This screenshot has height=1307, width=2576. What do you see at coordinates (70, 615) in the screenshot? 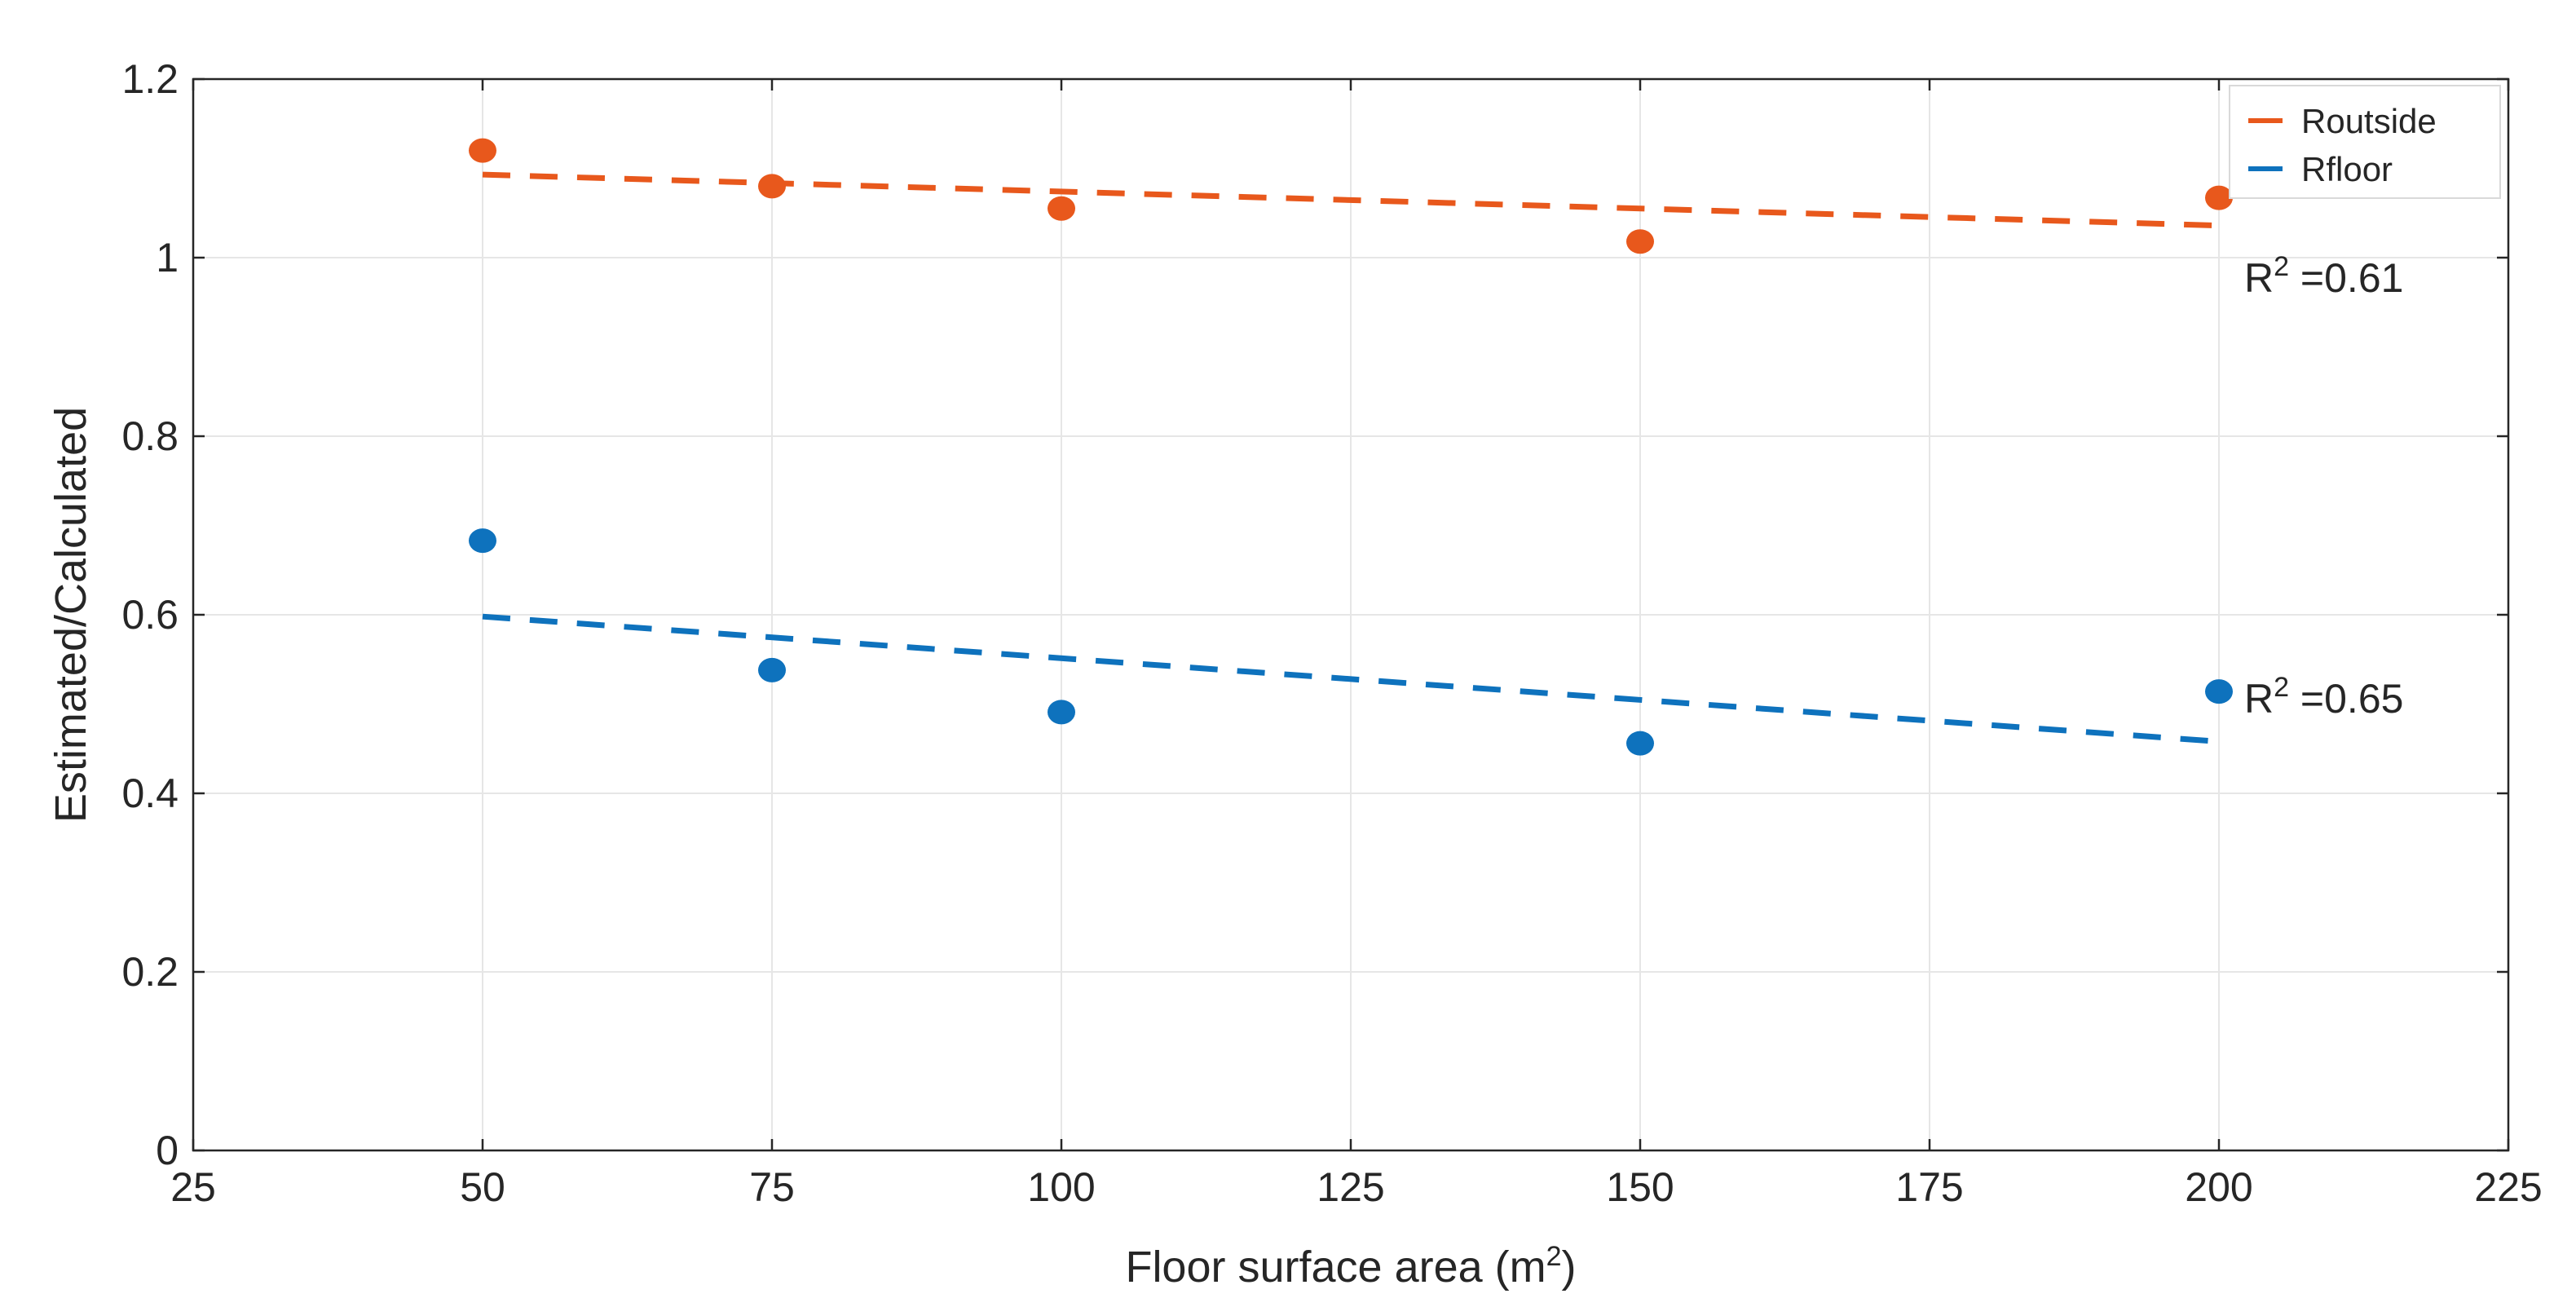
I see `y-axis-title: Estimated/Calculated` at bounding box center [70, 615].